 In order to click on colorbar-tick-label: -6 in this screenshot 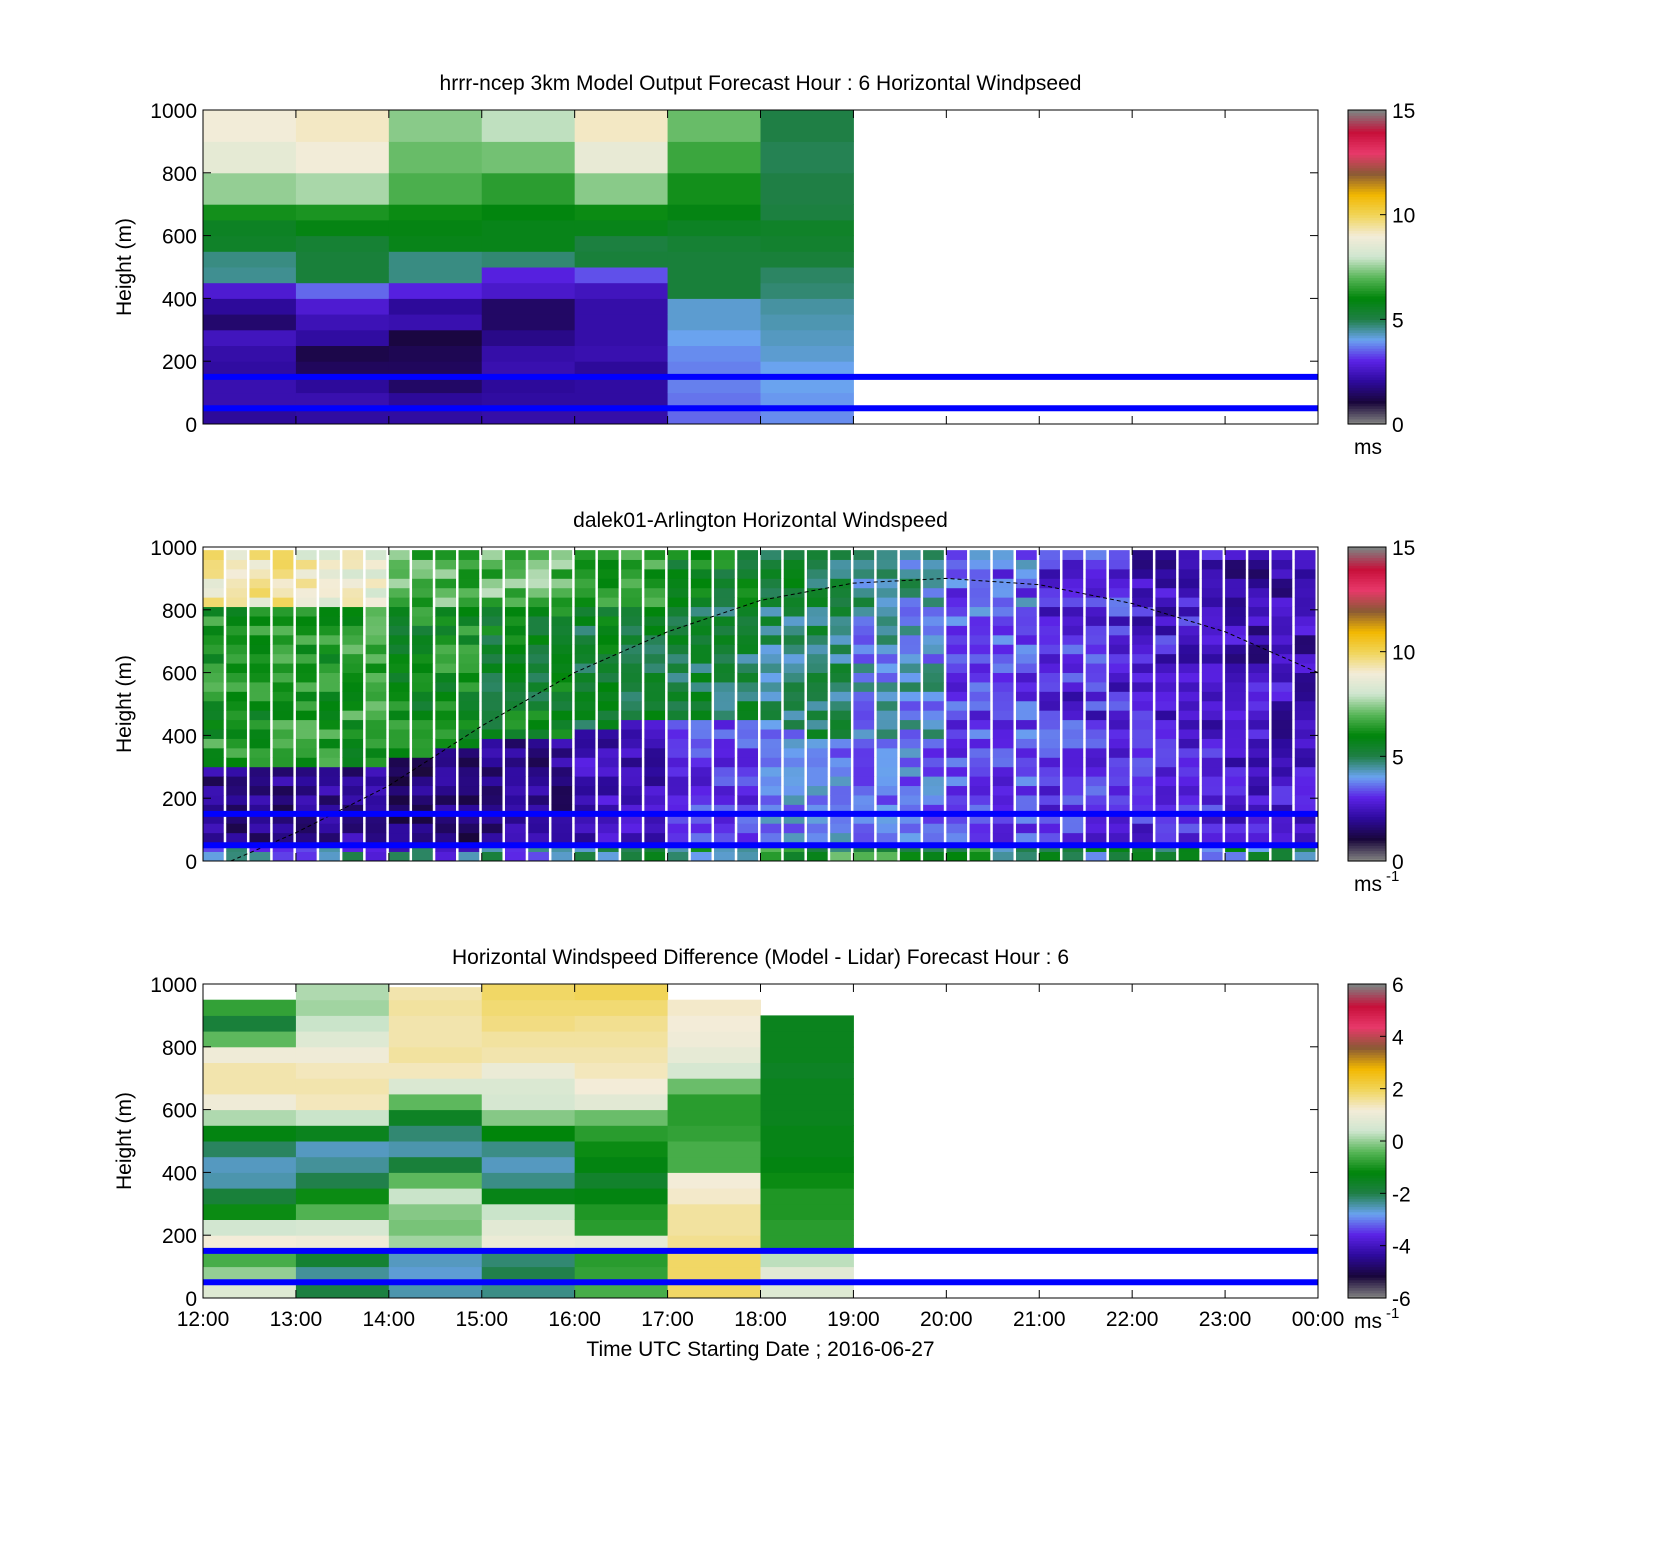, I will do `click(1401, 1299)`.